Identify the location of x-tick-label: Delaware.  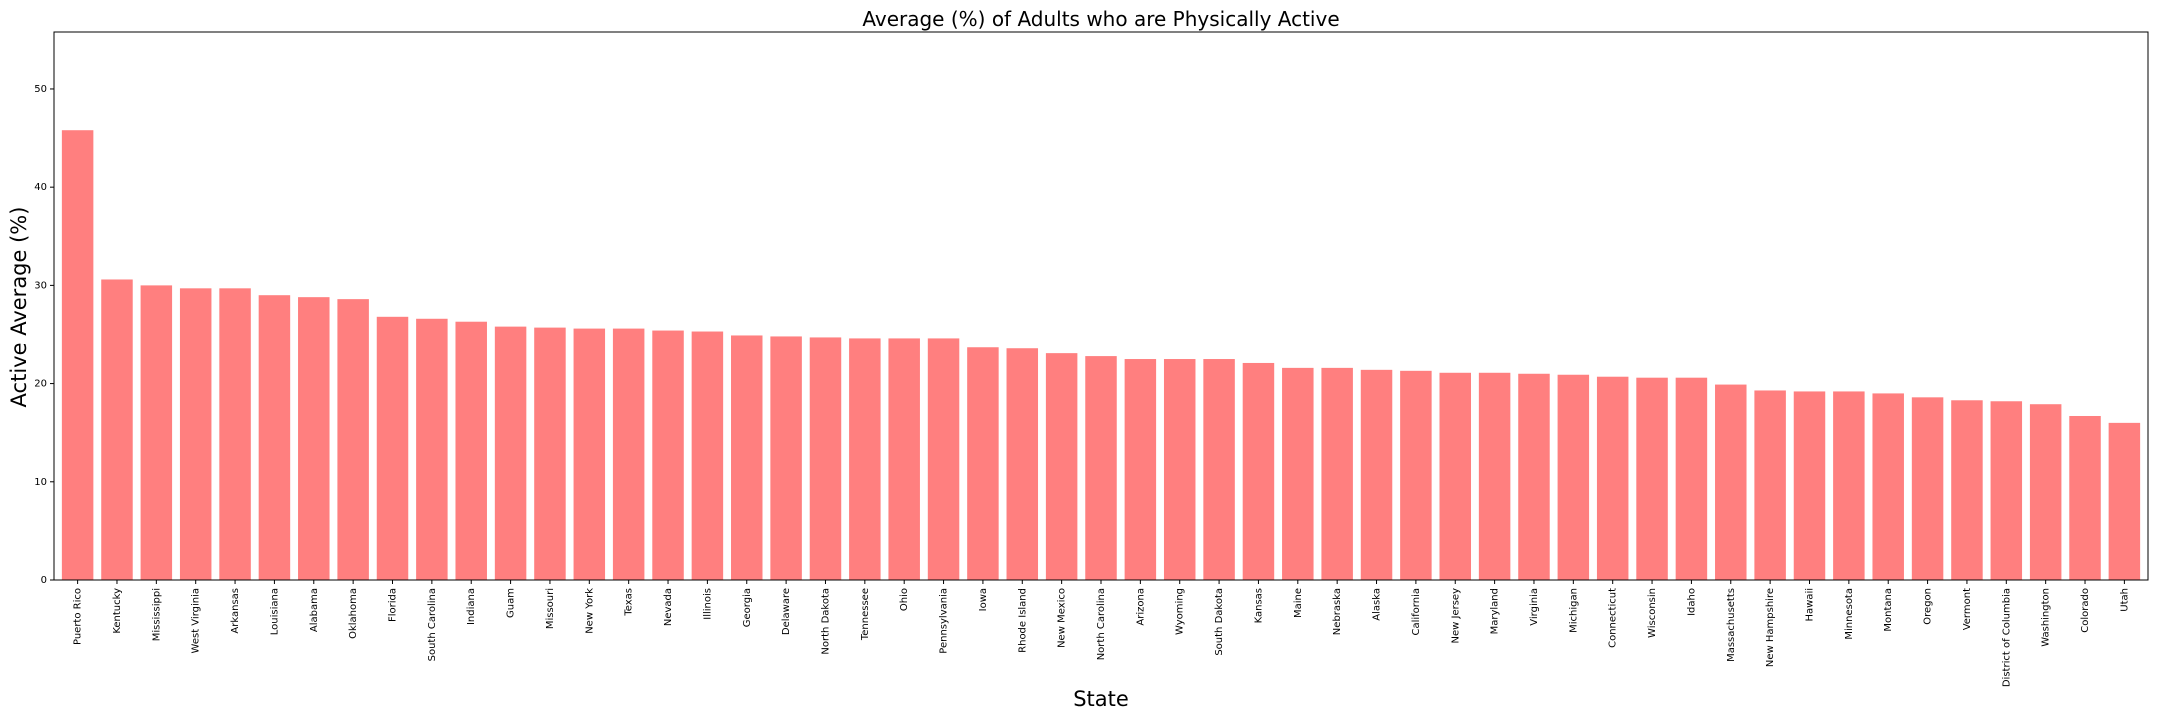
(786, 611).